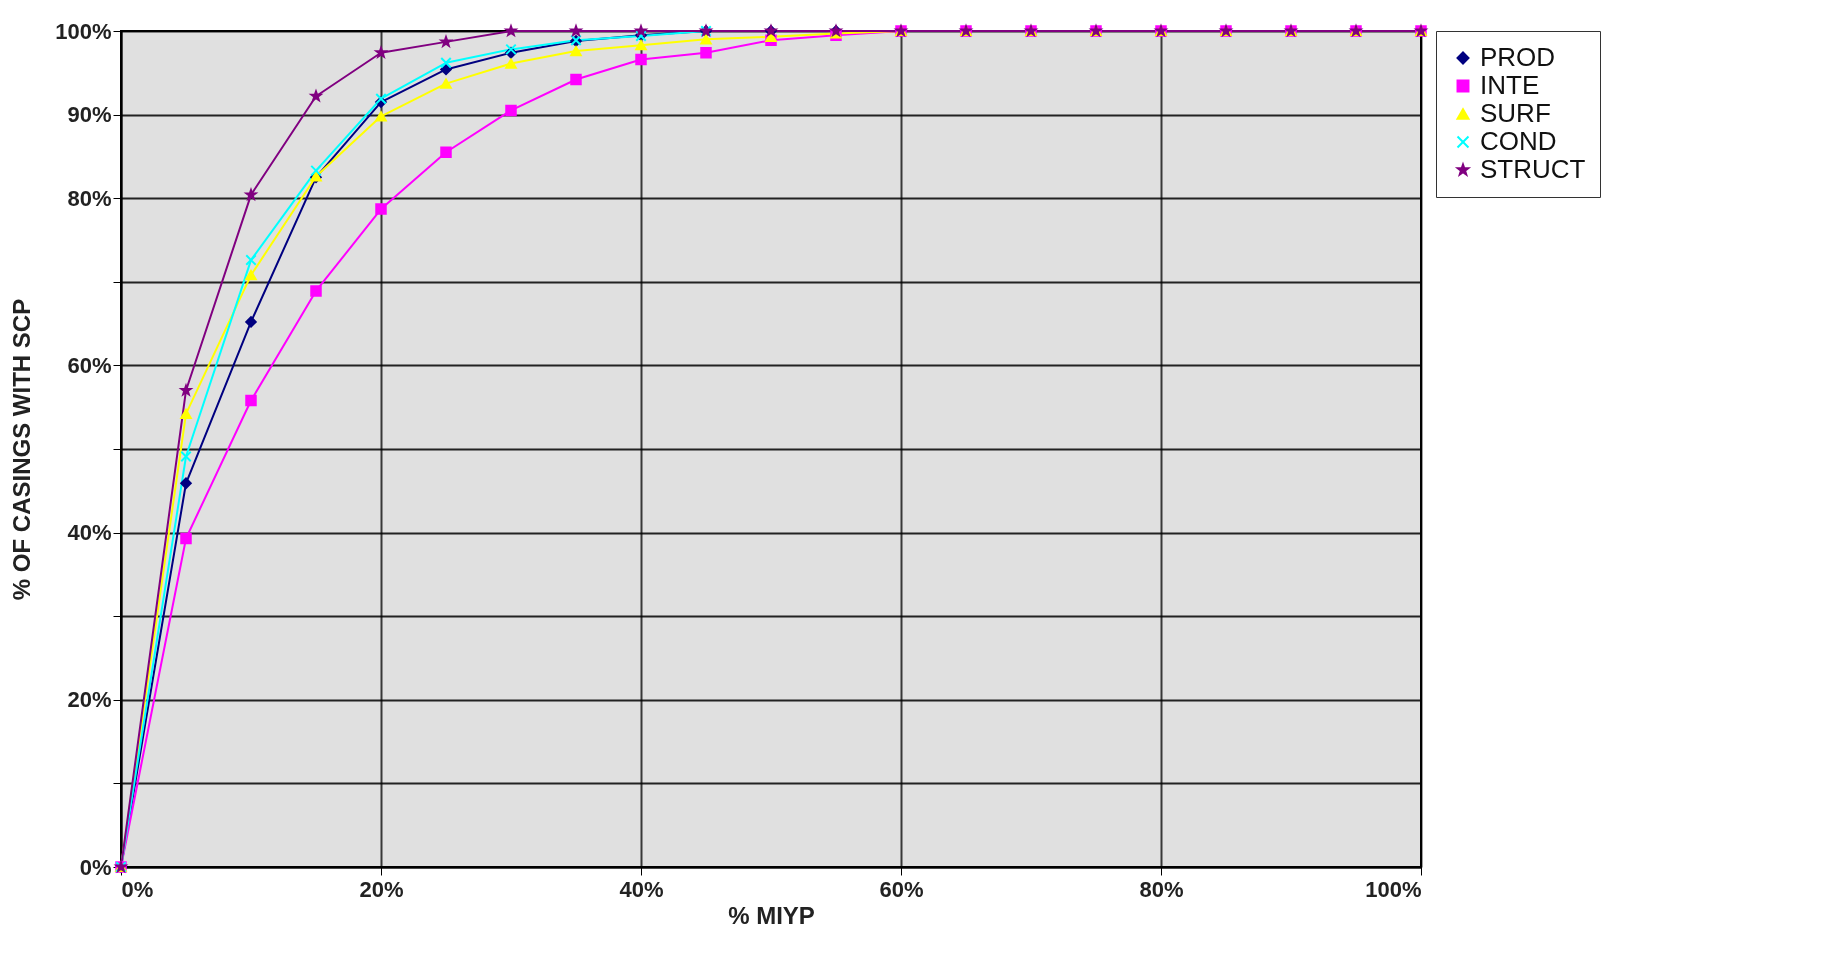 The height and width of the screenshot is (966, 1824). I want to click on legend-label: COND, so click(1518, 141).